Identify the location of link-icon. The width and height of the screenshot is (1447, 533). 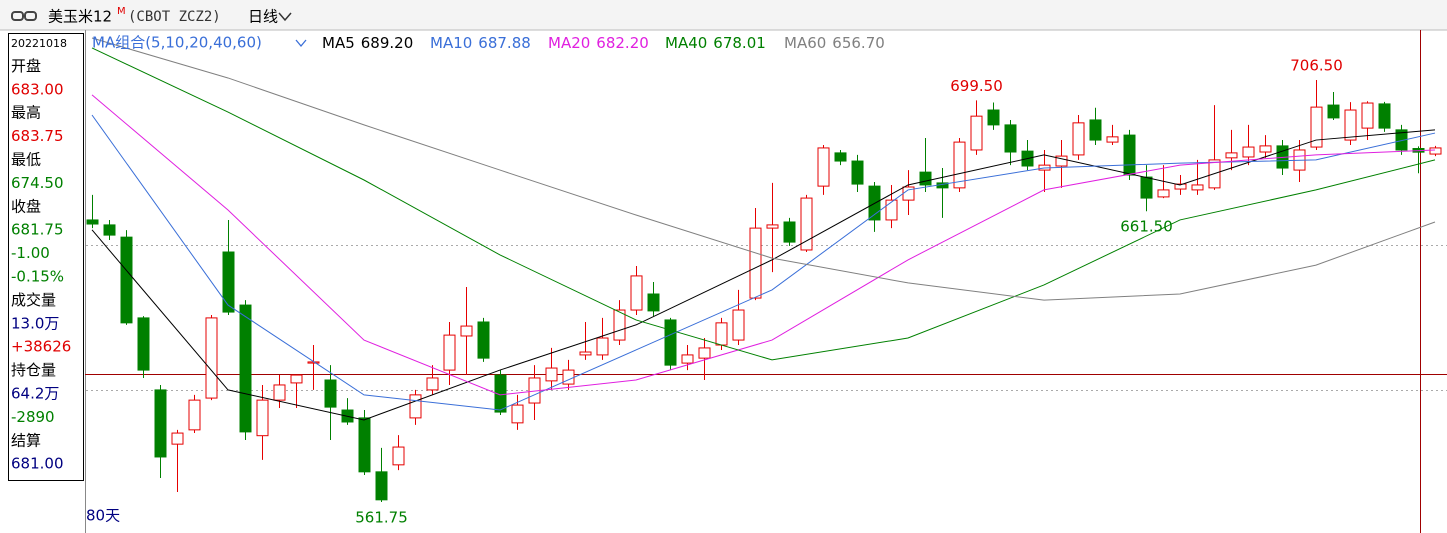
(24, 16).